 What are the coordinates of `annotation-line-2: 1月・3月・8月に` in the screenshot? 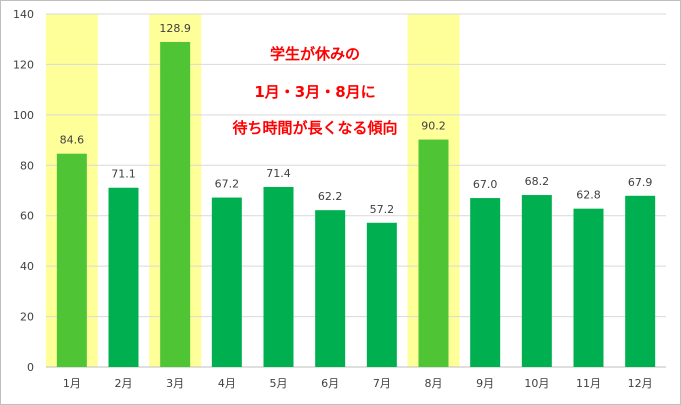 It's located at (315, 92).